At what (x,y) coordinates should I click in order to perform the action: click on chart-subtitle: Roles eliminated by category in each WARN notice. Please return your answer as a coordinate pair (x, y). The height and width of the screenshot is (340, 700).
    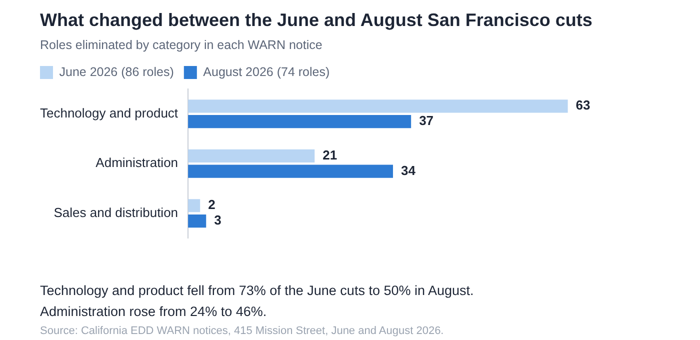
    Looking at the image, I should click on (181, 45).